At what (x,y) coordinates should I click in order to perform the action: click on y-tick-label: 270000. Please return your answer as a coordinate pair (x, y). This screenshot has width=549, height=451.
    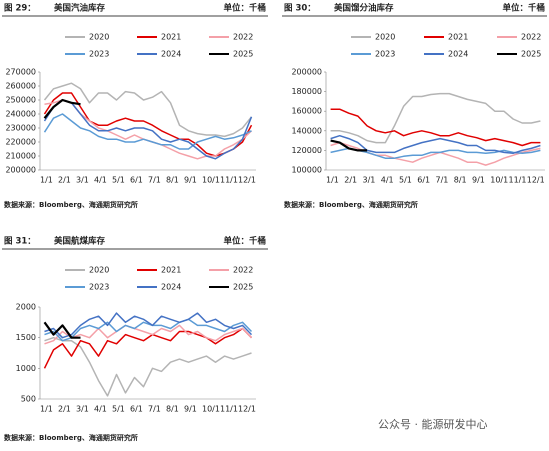
    Looking at the image, I should click on (20, 72).